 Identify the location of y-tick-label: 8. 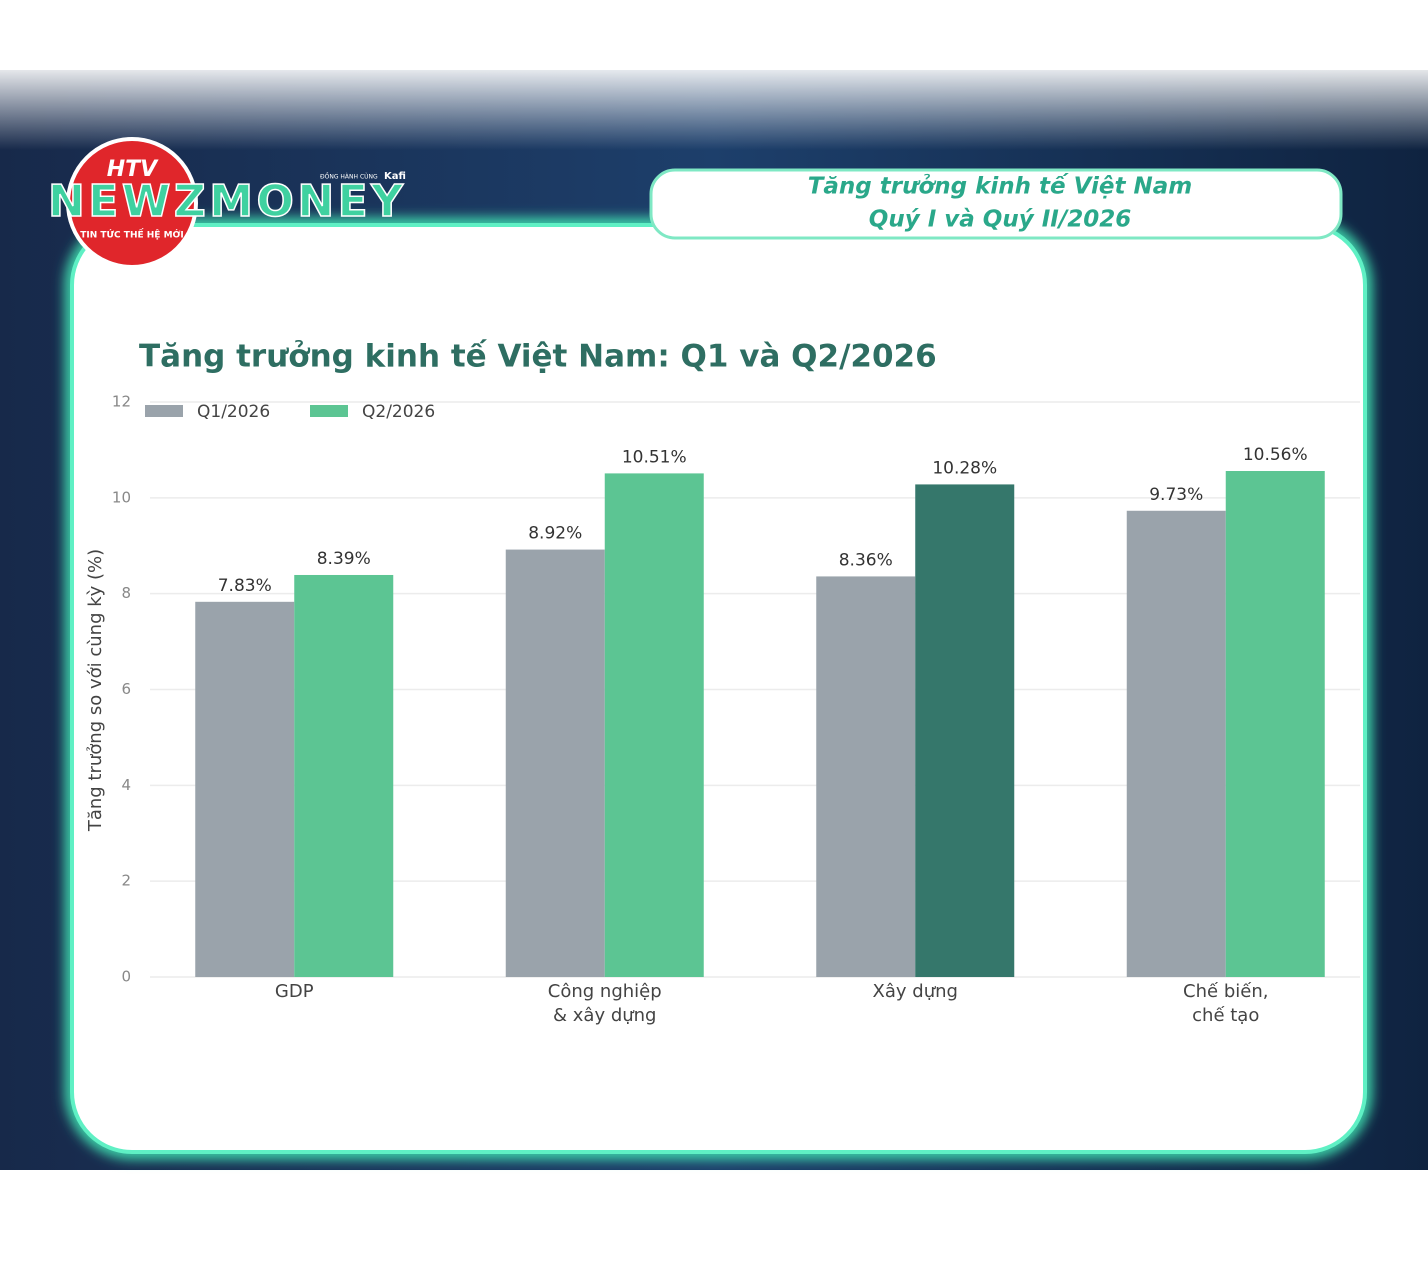
(126, 593).